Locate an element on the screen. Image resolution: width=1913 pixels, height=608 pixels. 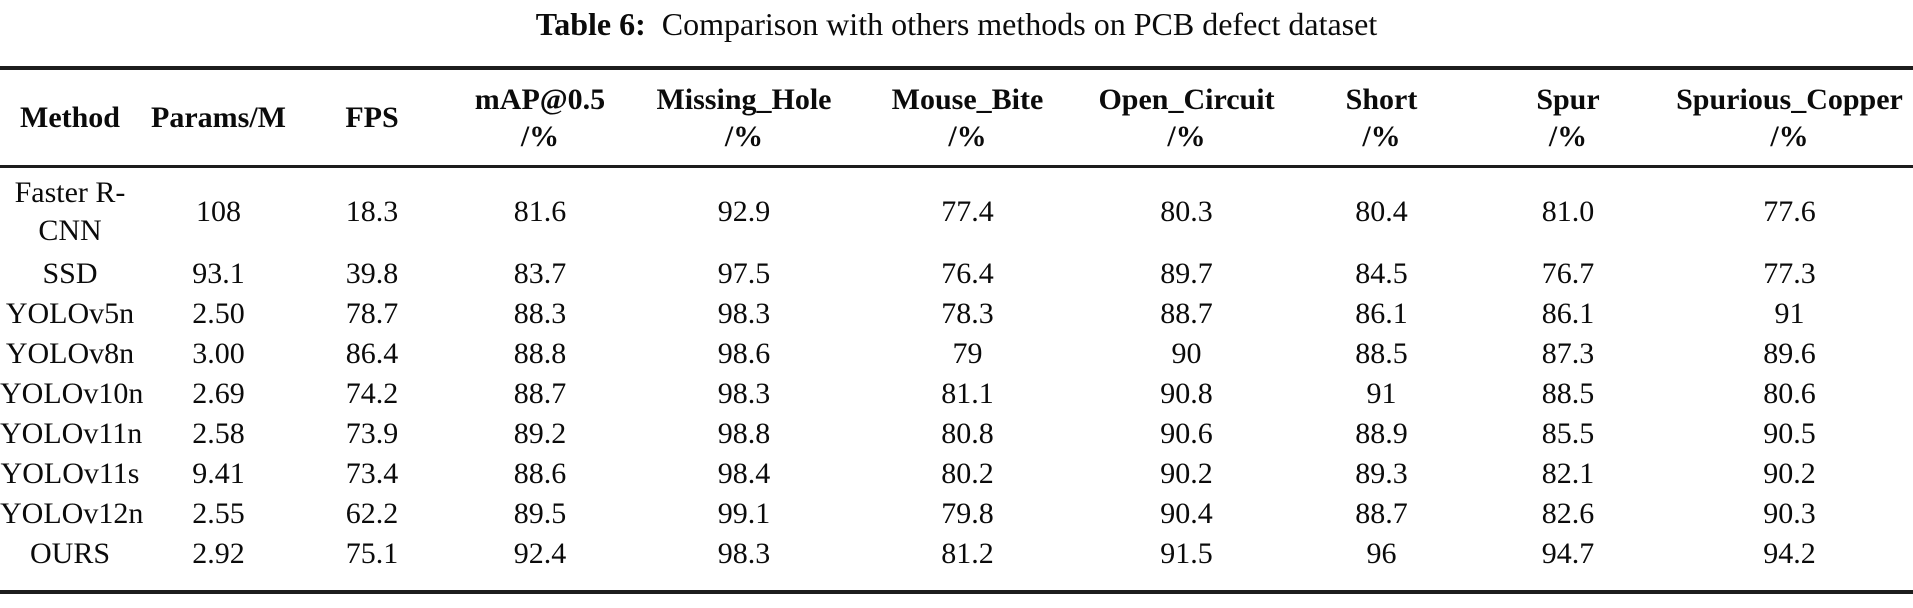
value-cell: 77.3 is located at coordinates (1789, 273).